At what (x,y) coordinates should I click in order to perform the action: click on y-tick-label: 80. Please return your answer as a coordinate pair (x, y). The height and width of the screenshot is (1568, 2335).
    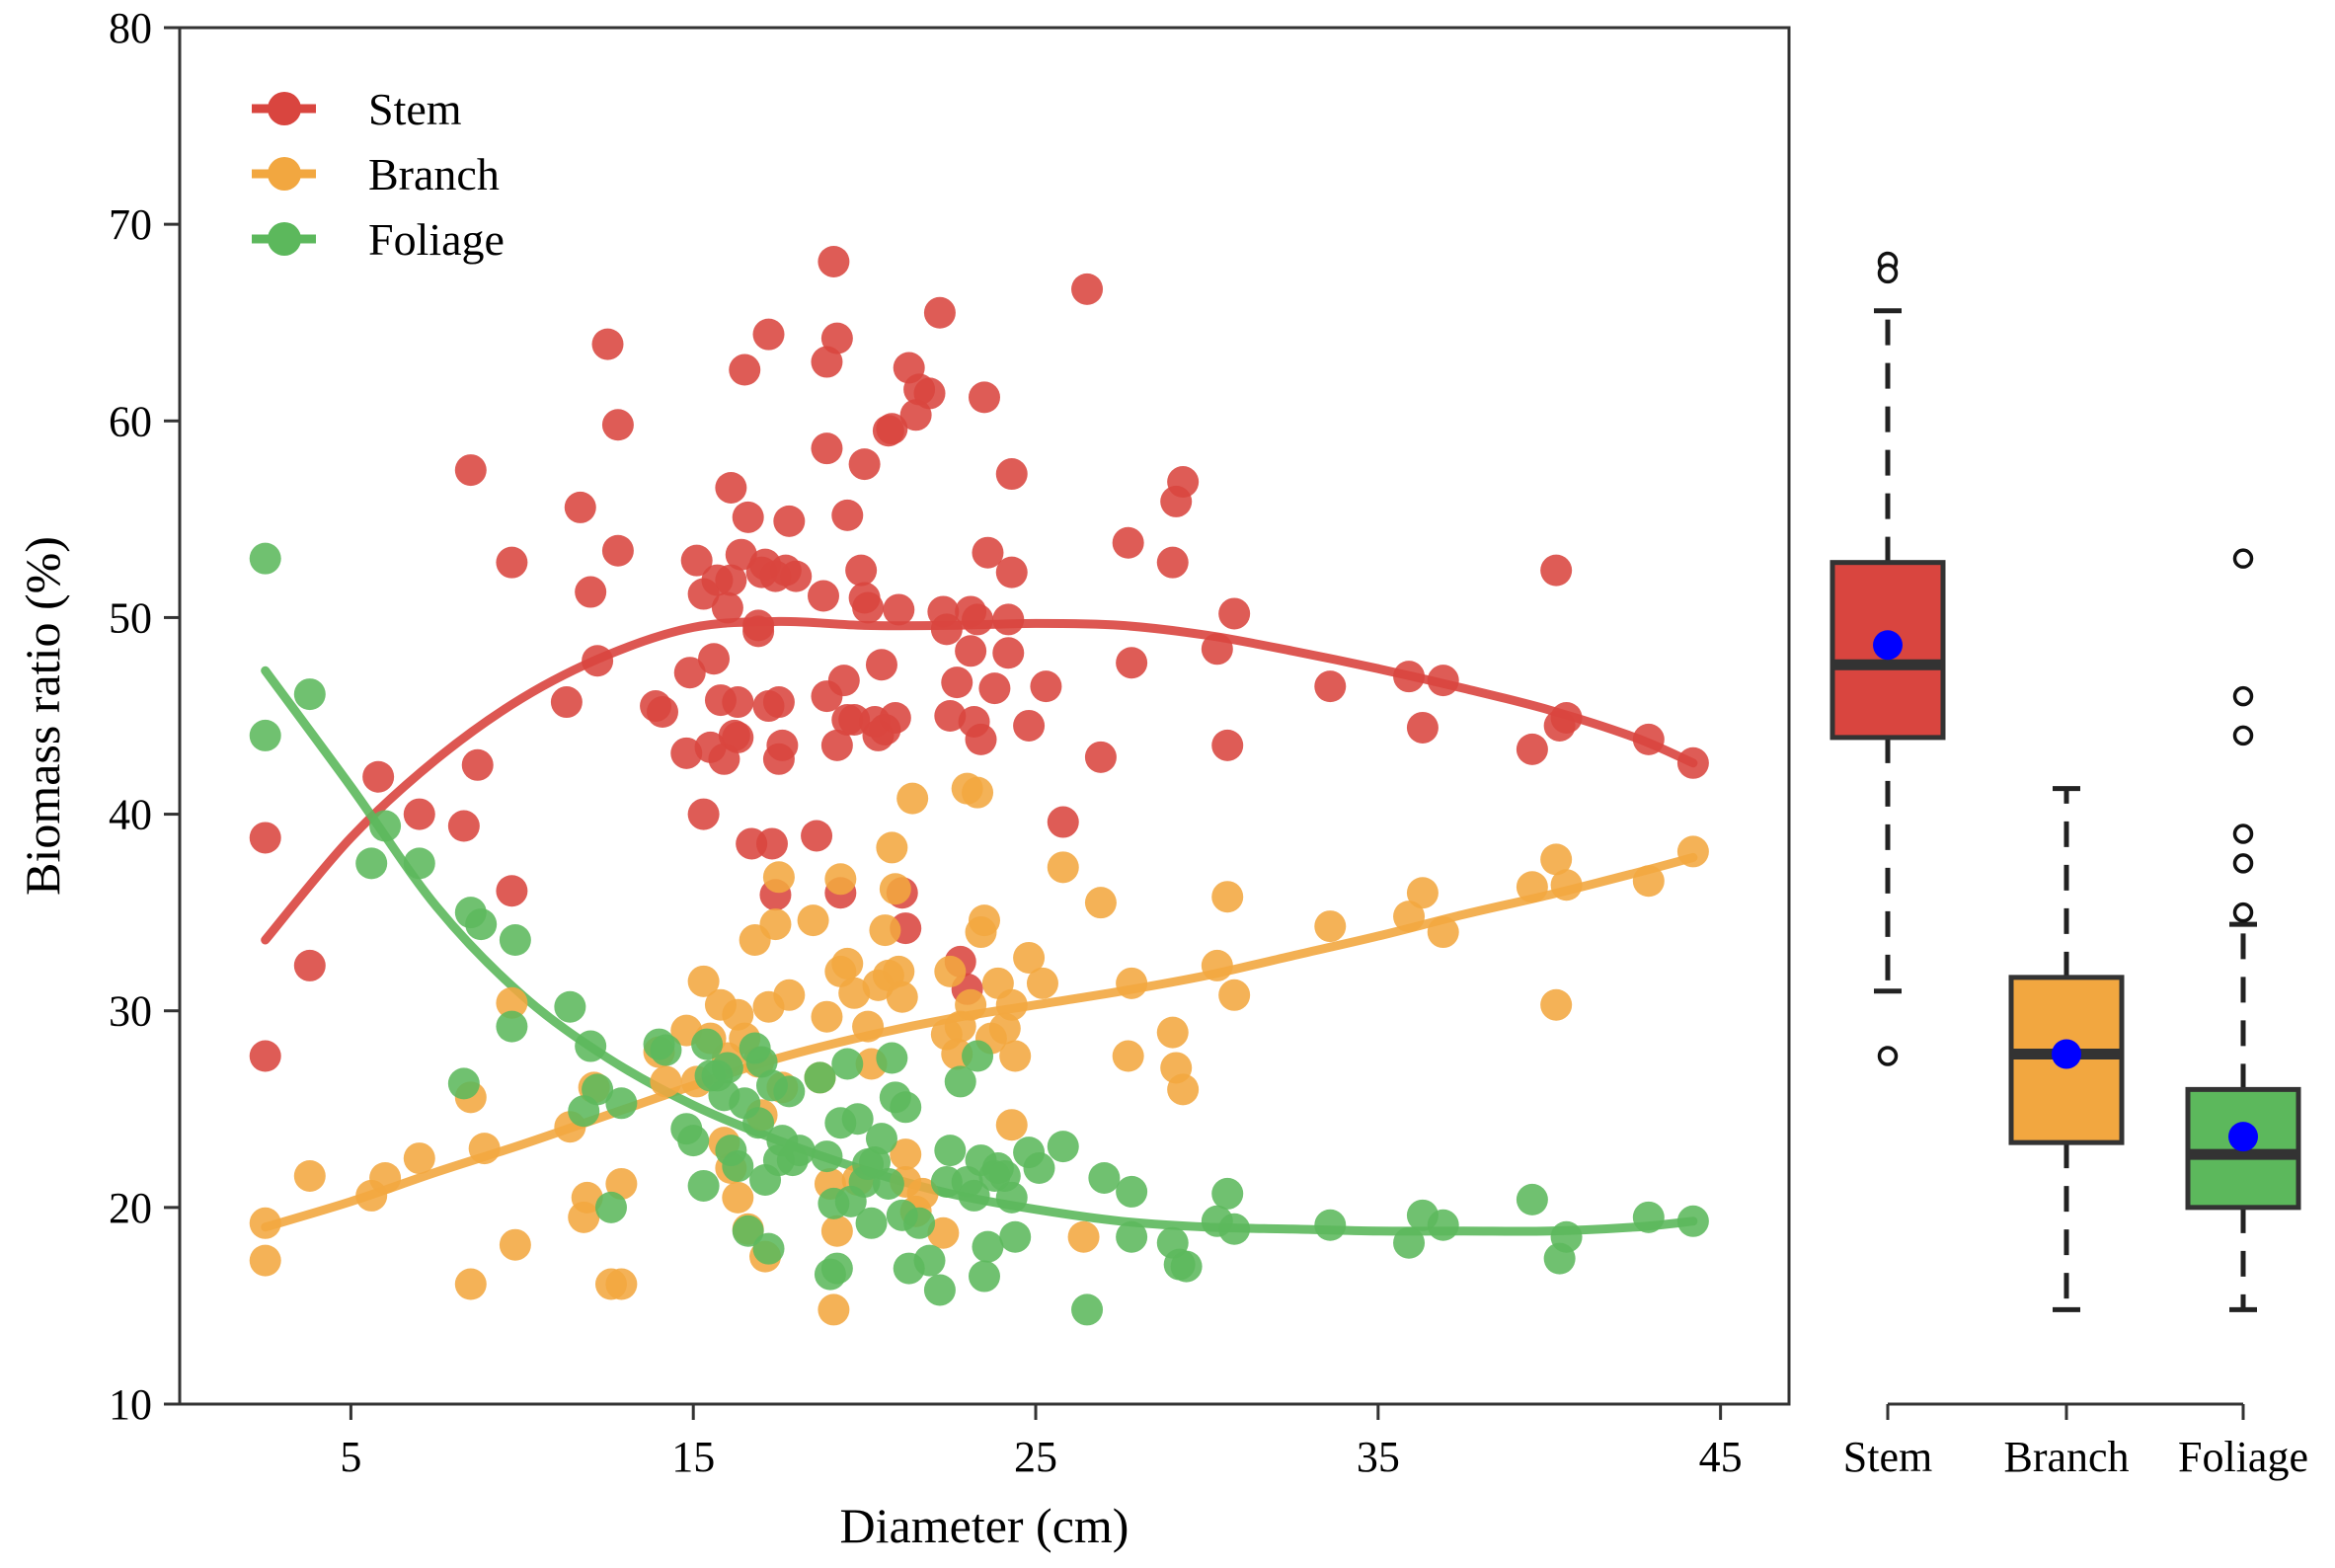
    Looking at the image, I should click on (131, 28).